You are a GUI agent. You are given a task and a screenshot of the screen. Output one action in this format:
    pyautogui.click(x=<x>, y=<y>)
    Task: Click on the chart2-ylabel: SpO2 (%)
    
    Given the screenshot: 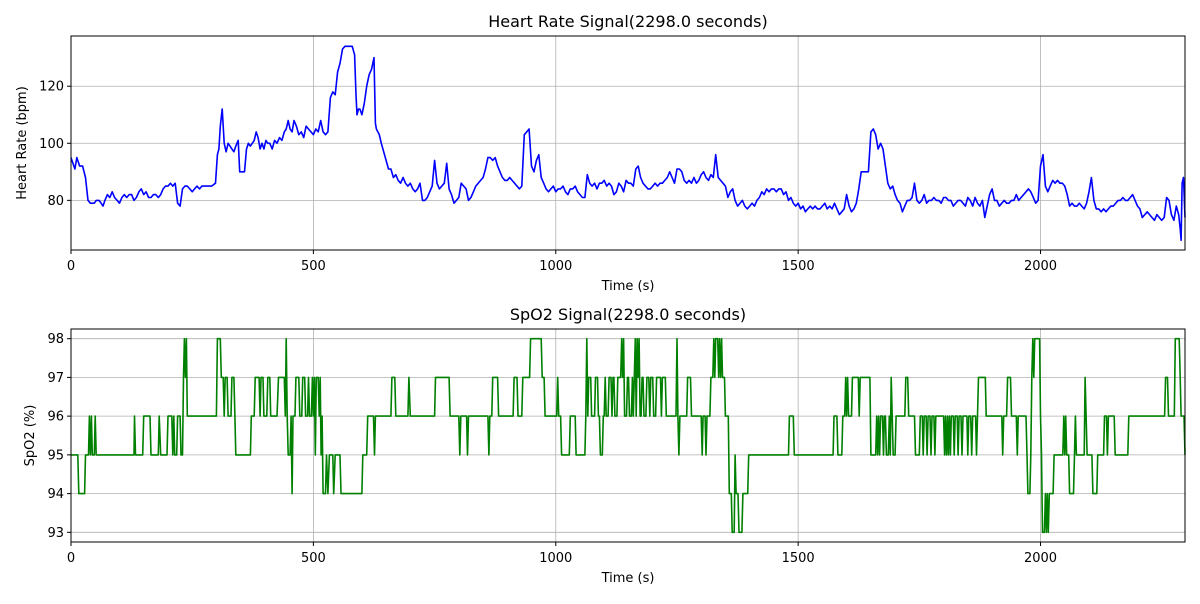 What is the action you would take?
    pyautogui.click(x=30, y=436)
    